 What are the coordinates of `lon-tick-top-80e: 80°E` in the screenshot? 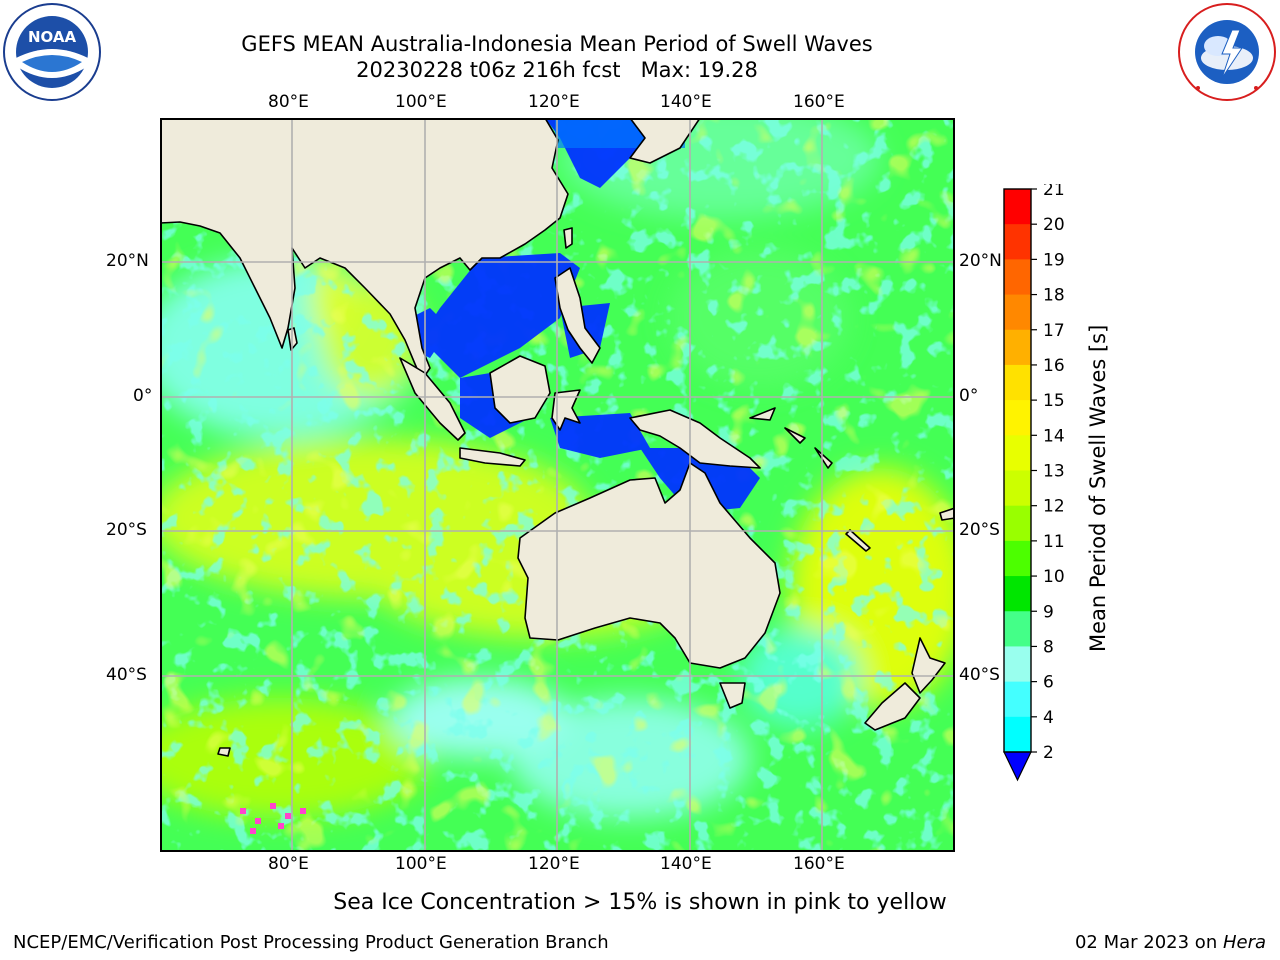 It's located at (288, 102).